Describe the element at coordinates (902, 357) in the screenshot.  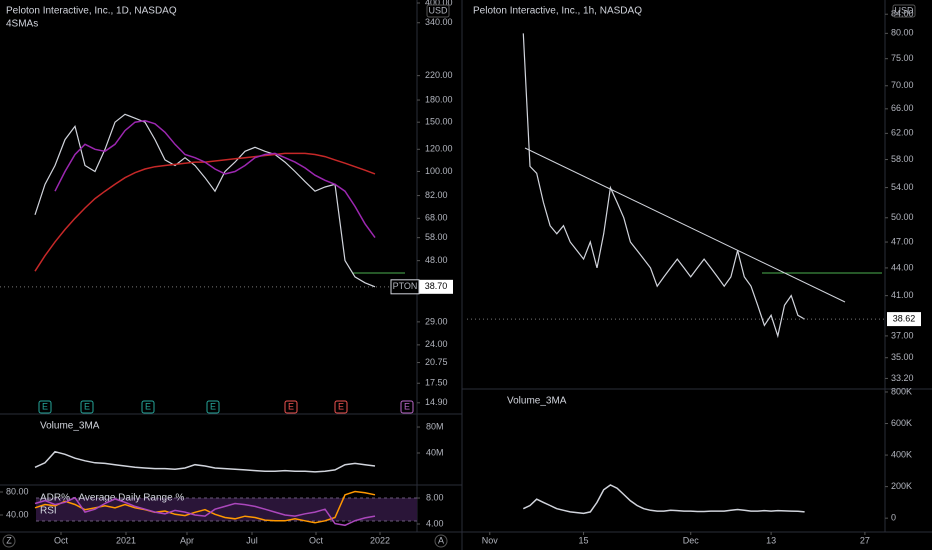
I see `y-tick-label: 35.00` at that location.